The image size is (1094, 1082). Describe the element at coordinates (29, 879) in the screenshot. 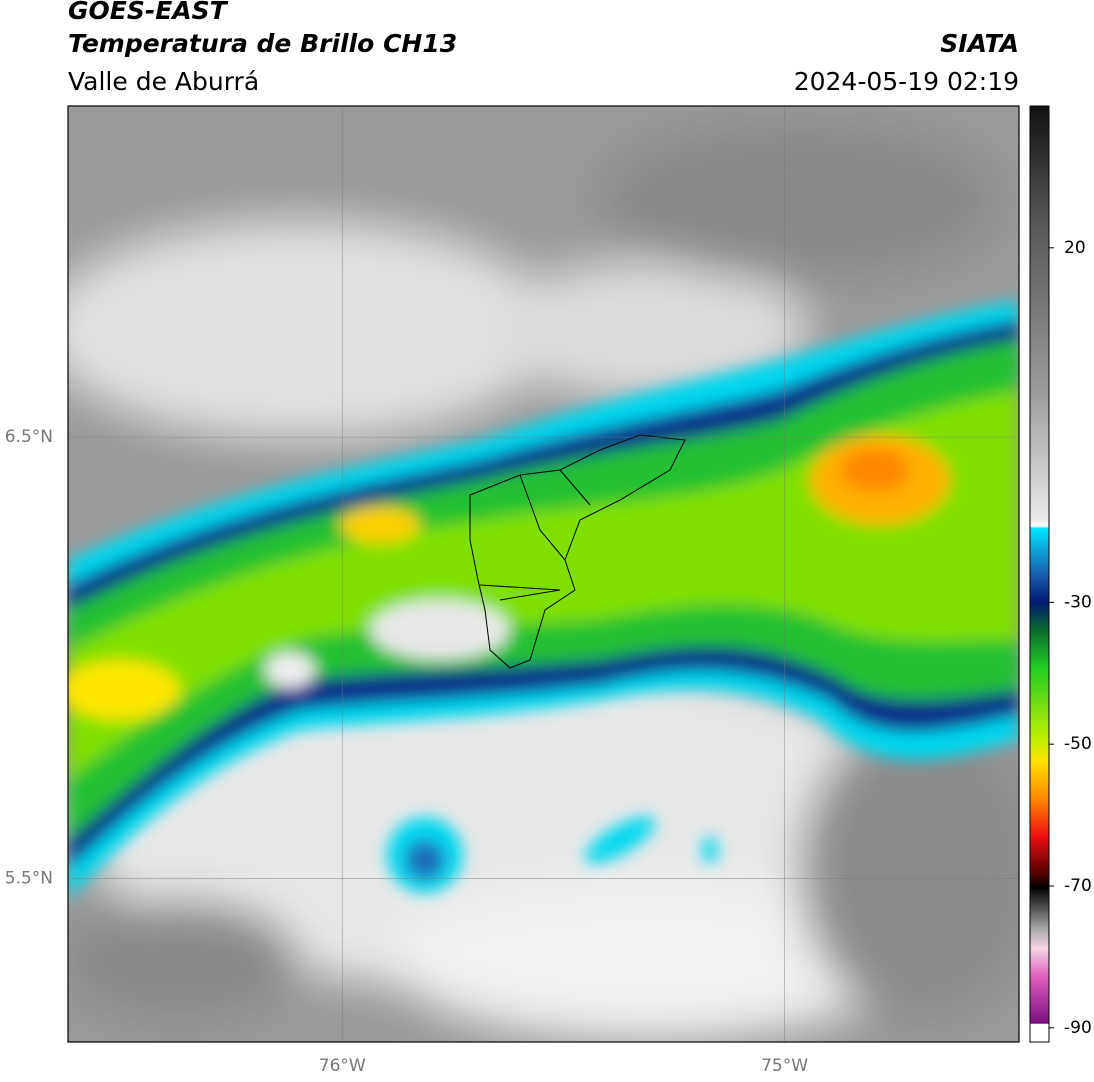

I see `lat-label: 5.5°N` at that location.